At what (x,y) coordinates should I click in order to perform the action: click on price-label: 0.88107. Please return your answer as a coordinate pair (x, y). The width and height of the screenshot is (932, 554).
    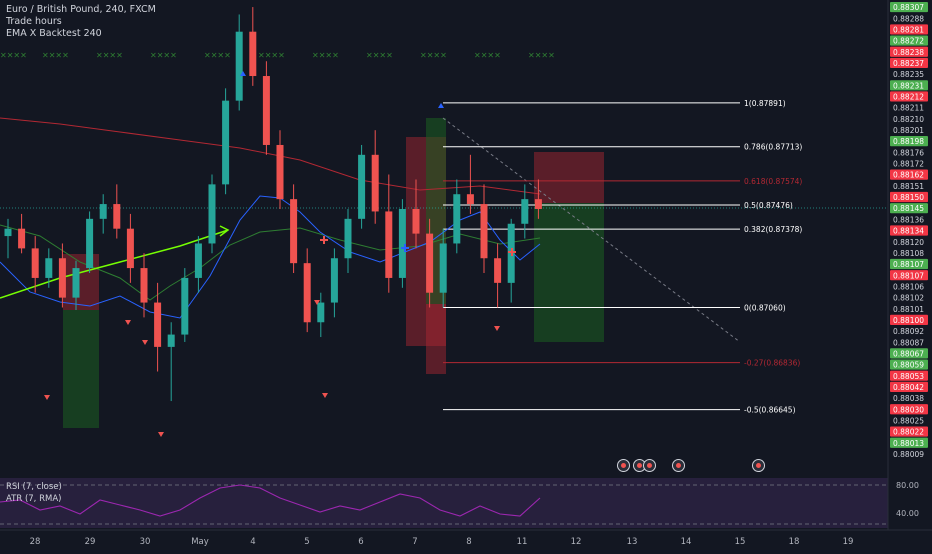
    Looking at the image, I should click on (908, 264).